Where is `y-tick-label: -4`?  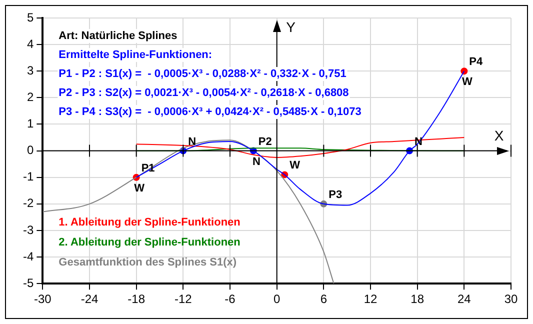 y-tick-label: -4 is located at coordinates (28, 256).